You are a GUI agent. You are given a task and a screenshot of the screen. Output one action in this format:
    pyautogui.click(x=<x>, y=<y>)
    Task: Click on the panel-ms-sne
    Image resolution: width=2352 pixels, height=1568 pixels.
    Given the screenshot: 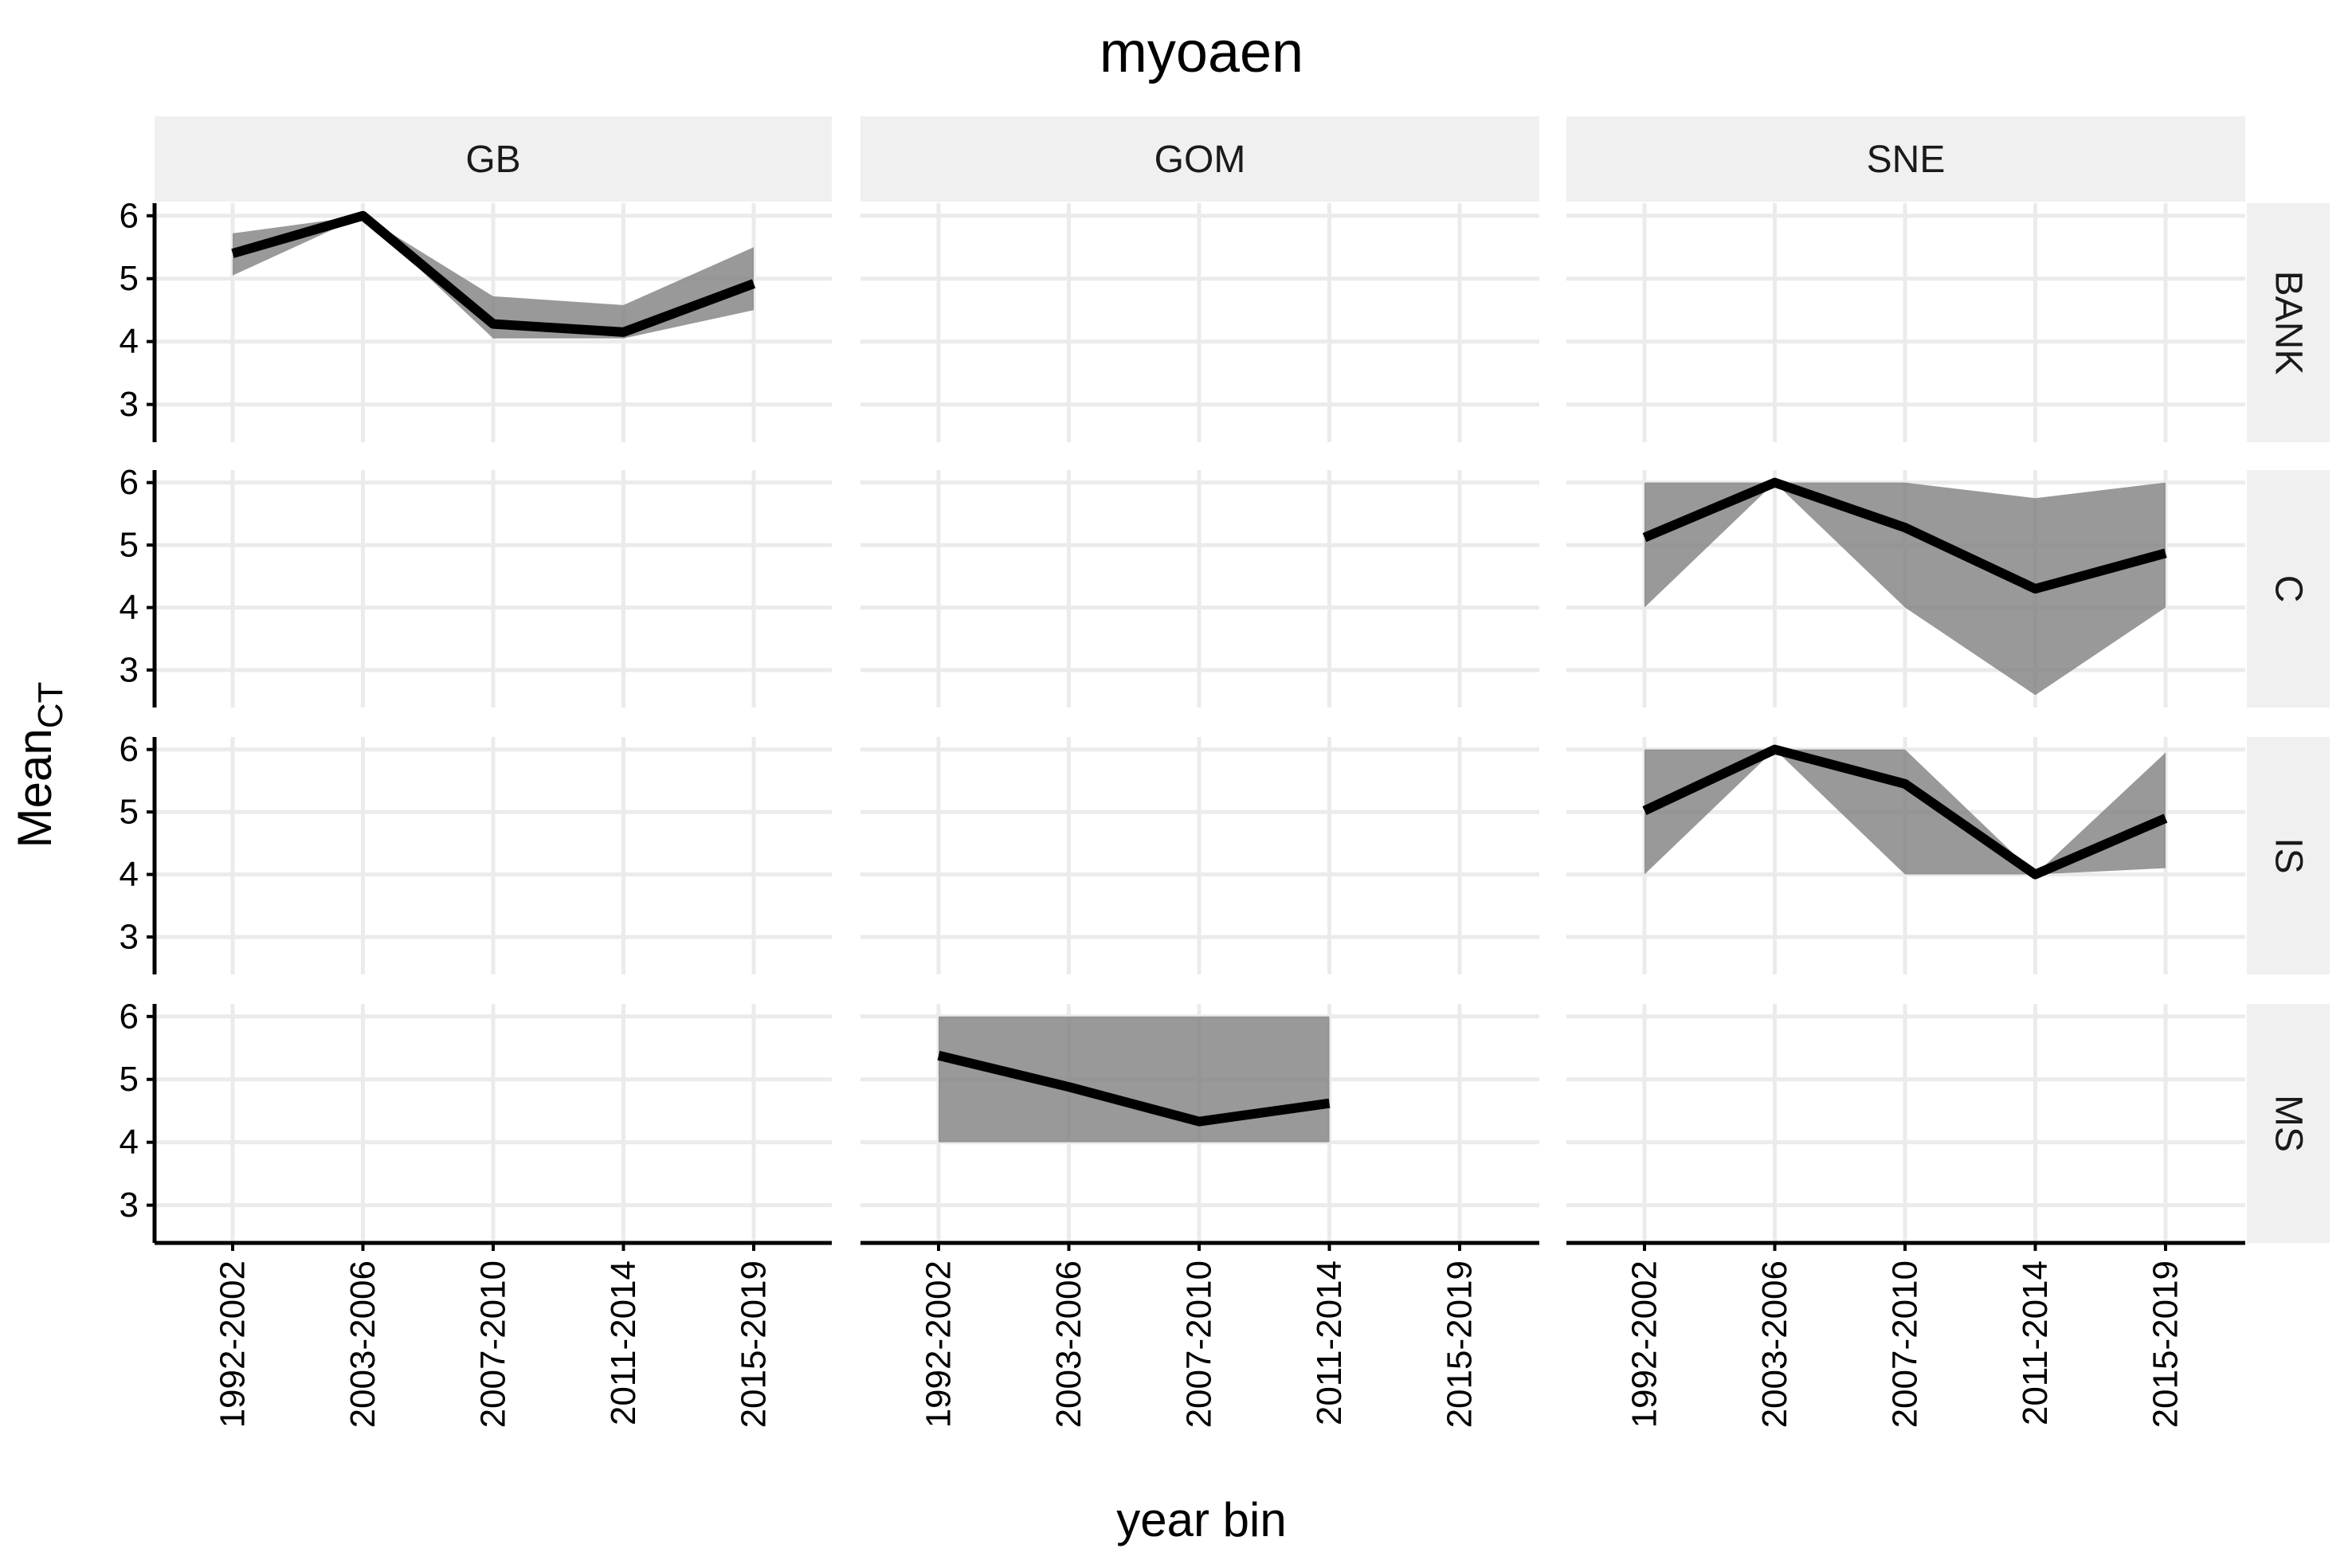 What is the action you would take?
    pyautogui.click(x=1905, y=1123)
    